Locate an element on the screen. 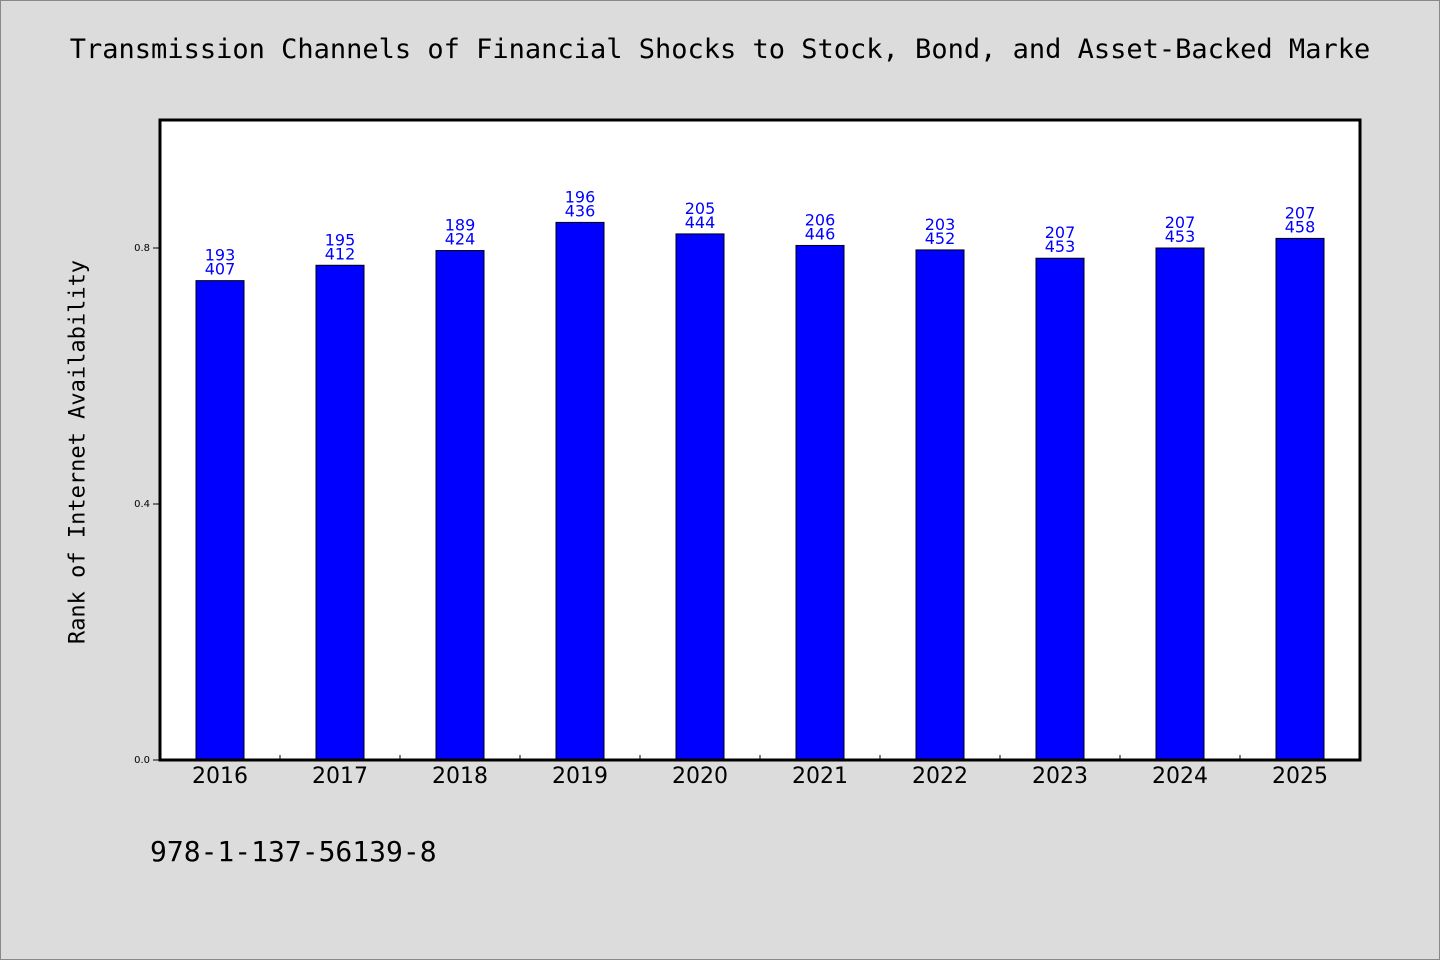  x-tick-label: 2016 is located at coordinates (220, 776).